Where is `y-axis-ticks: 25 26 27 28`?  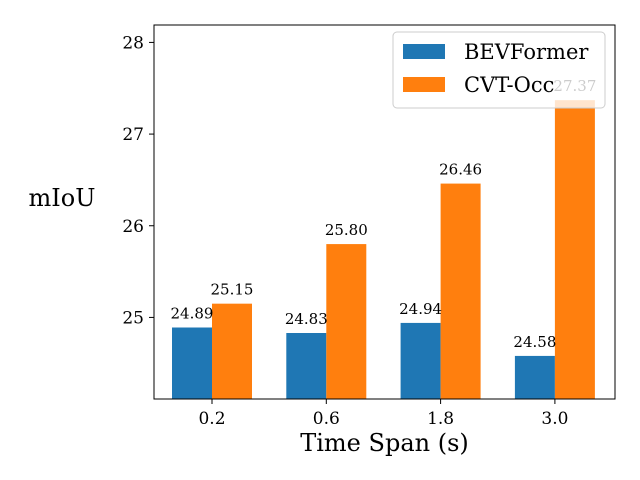 y-axis-ticks: 25 26 27 28 is located at coordinates (138, 180).